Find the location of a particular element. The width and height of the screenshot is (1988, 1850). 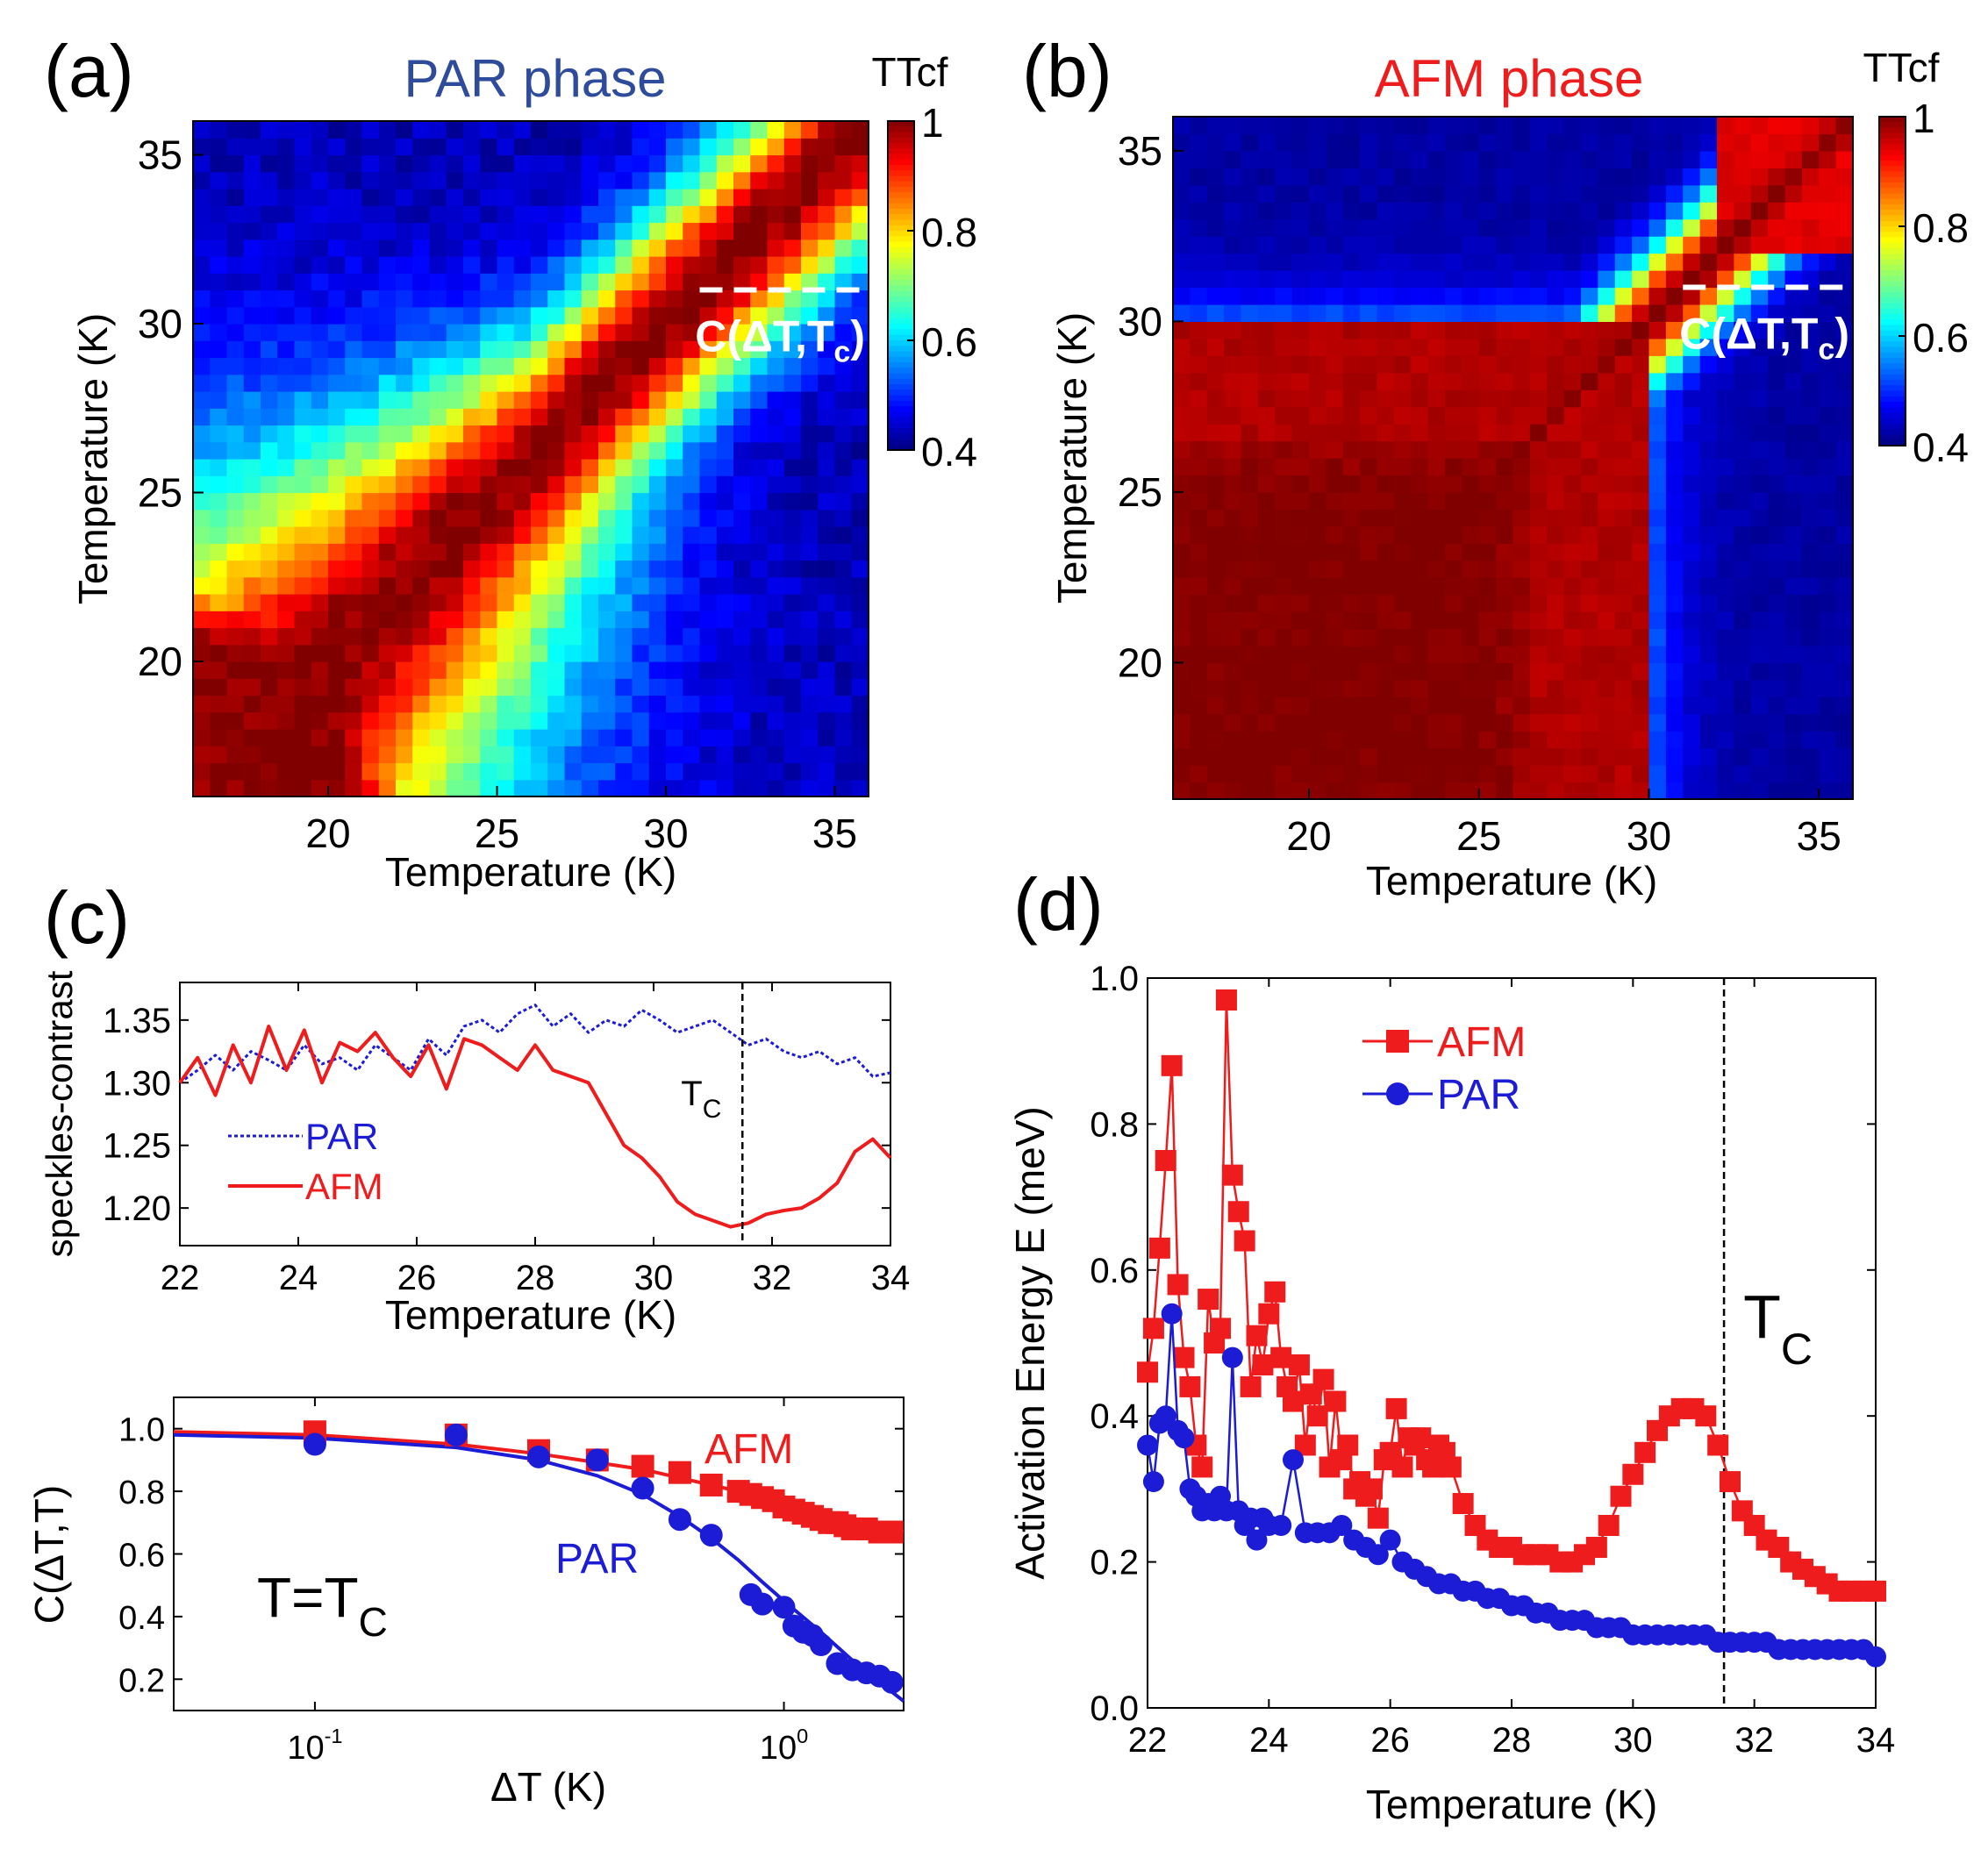

x-tick-label: 20 is located at coordinates (327, 833).